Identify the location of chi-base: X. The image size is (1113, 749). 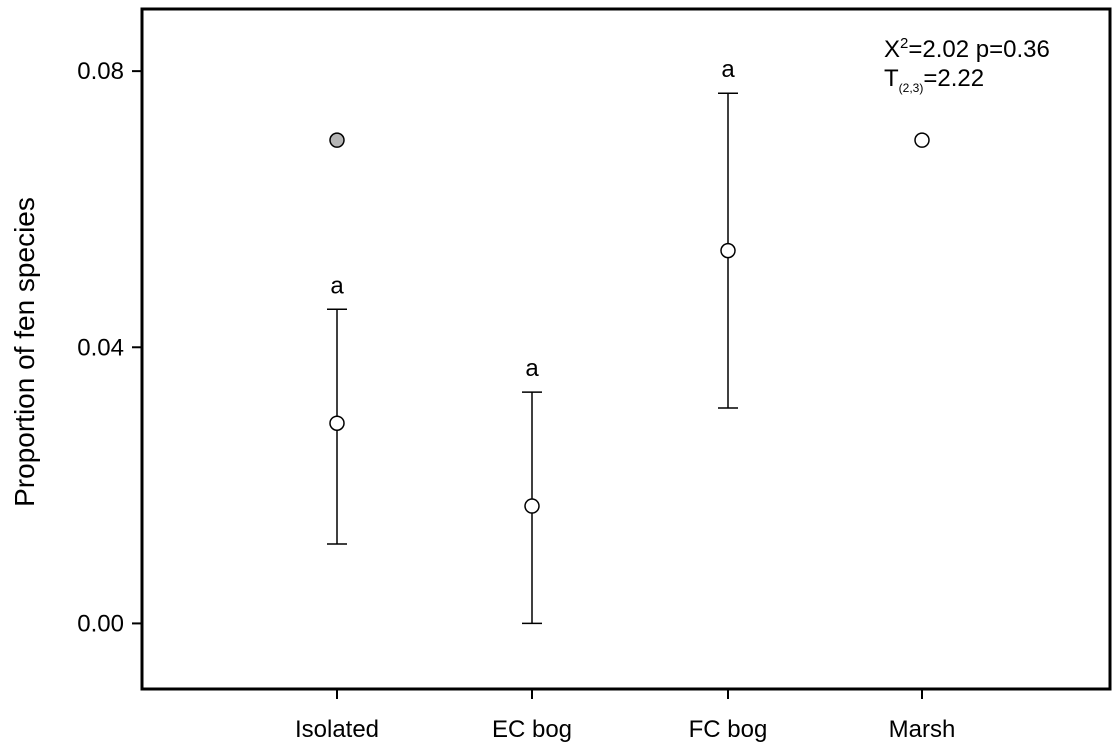
(892, 49).